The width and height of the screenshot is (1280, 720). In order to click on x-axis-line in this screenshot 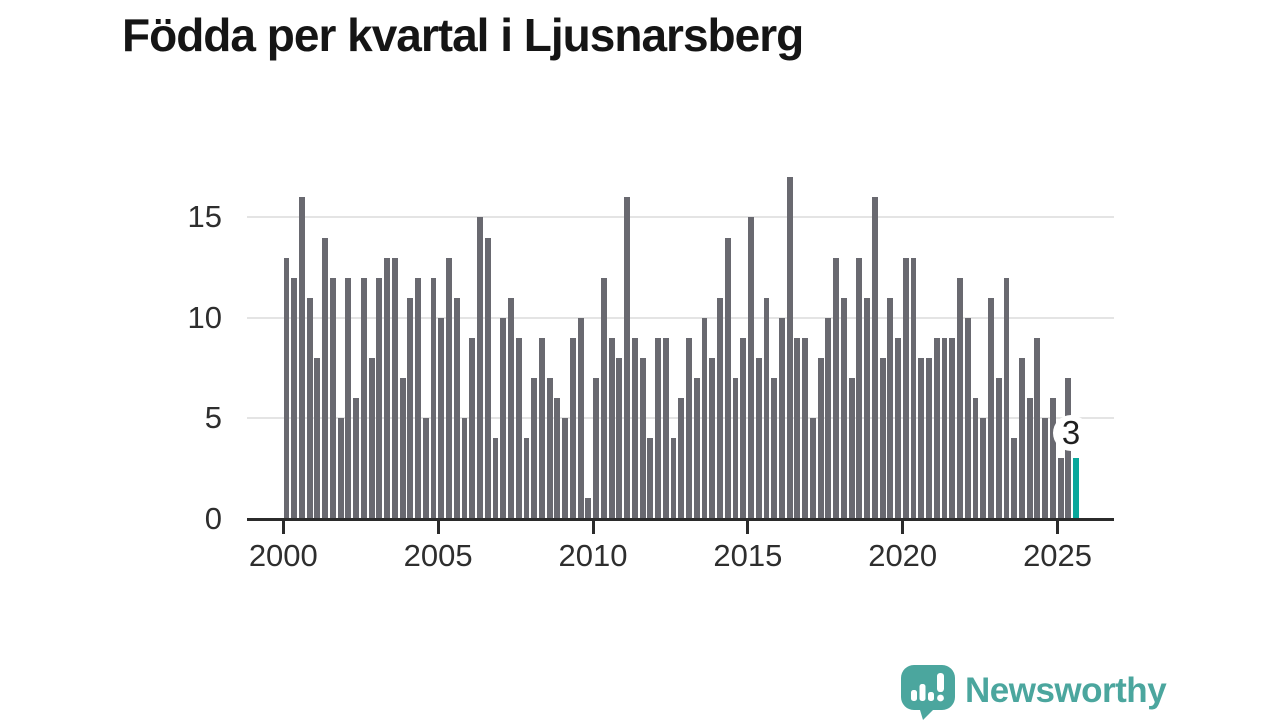, I will do `click(680, 519)`.